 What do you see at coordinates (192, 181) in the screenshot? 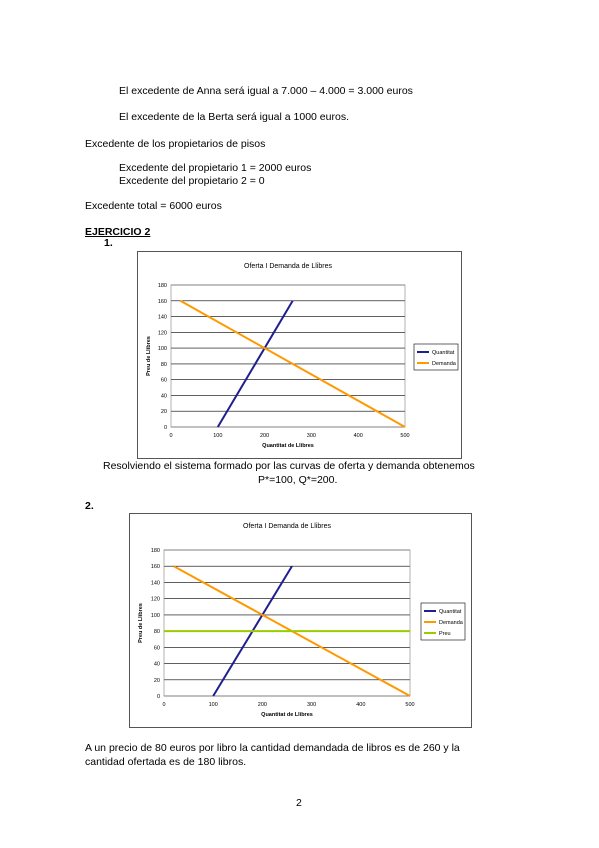
I see `owner2-surplus-line: Excedente del propietario 2 = 0` at bounding box center [192, 181].